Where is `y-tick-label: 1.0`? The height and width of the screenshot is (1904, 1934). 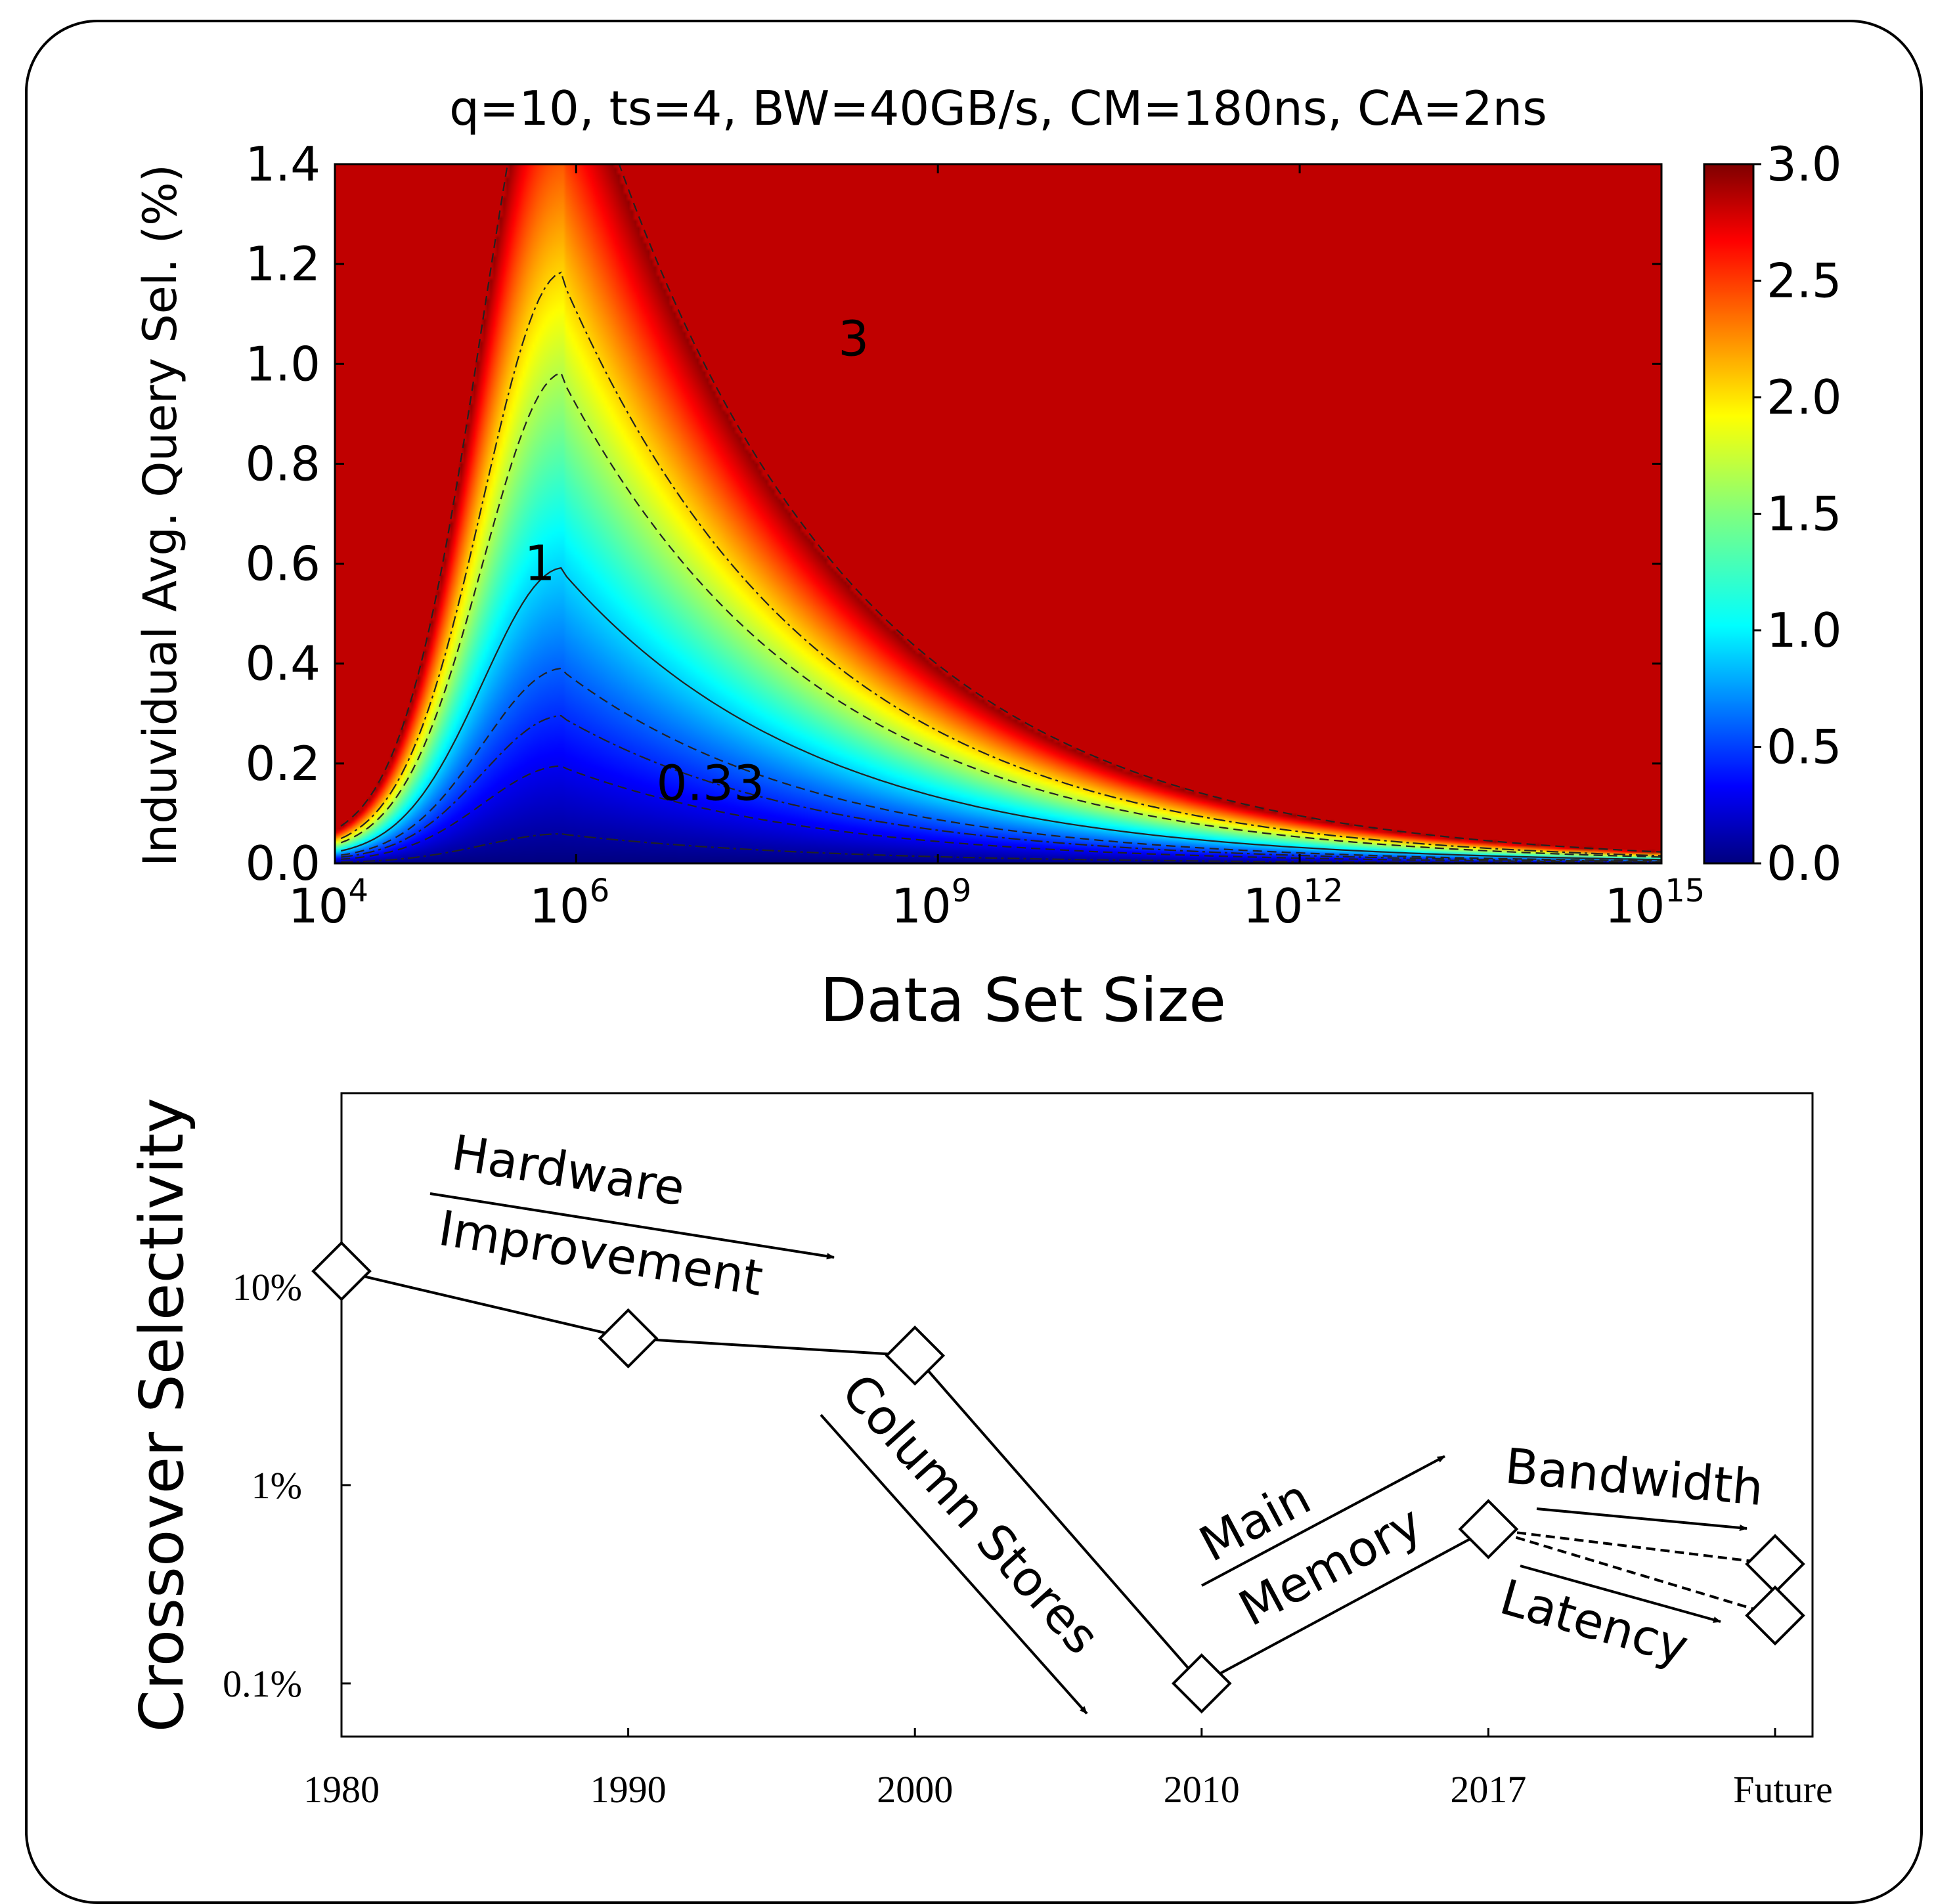
y-tick-label: 1.0 is located at coordinates (282, 363).